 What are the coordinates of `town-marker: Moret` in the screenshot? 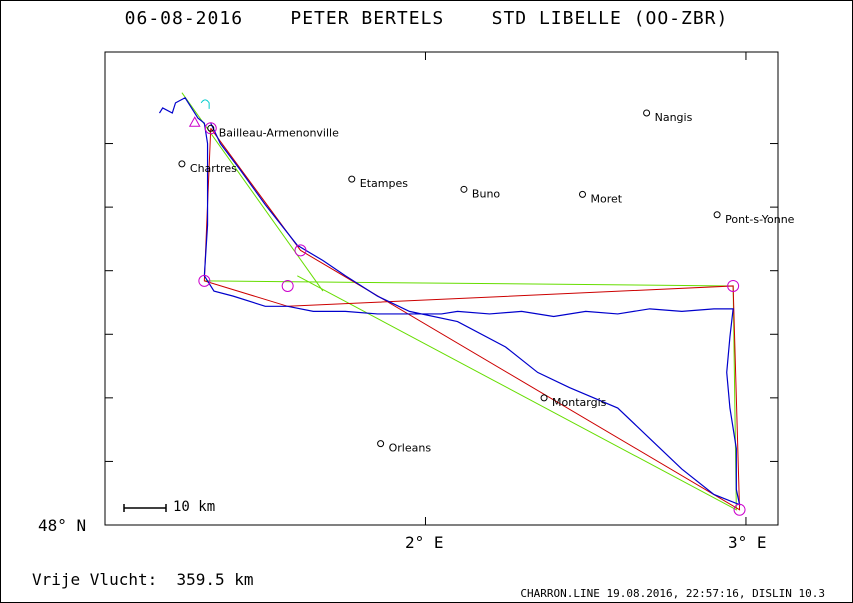 It's located at (601, 197).